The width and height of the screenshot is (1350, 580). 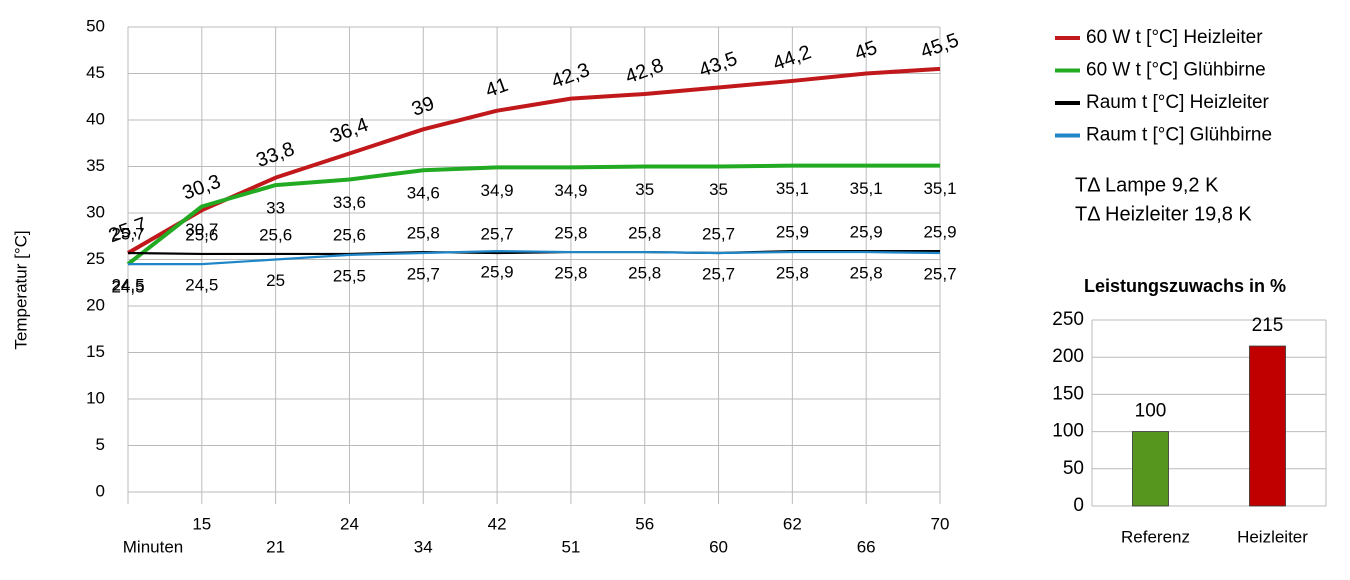 I want to click on y-tick-label: 40, so click(x=95, y=118).